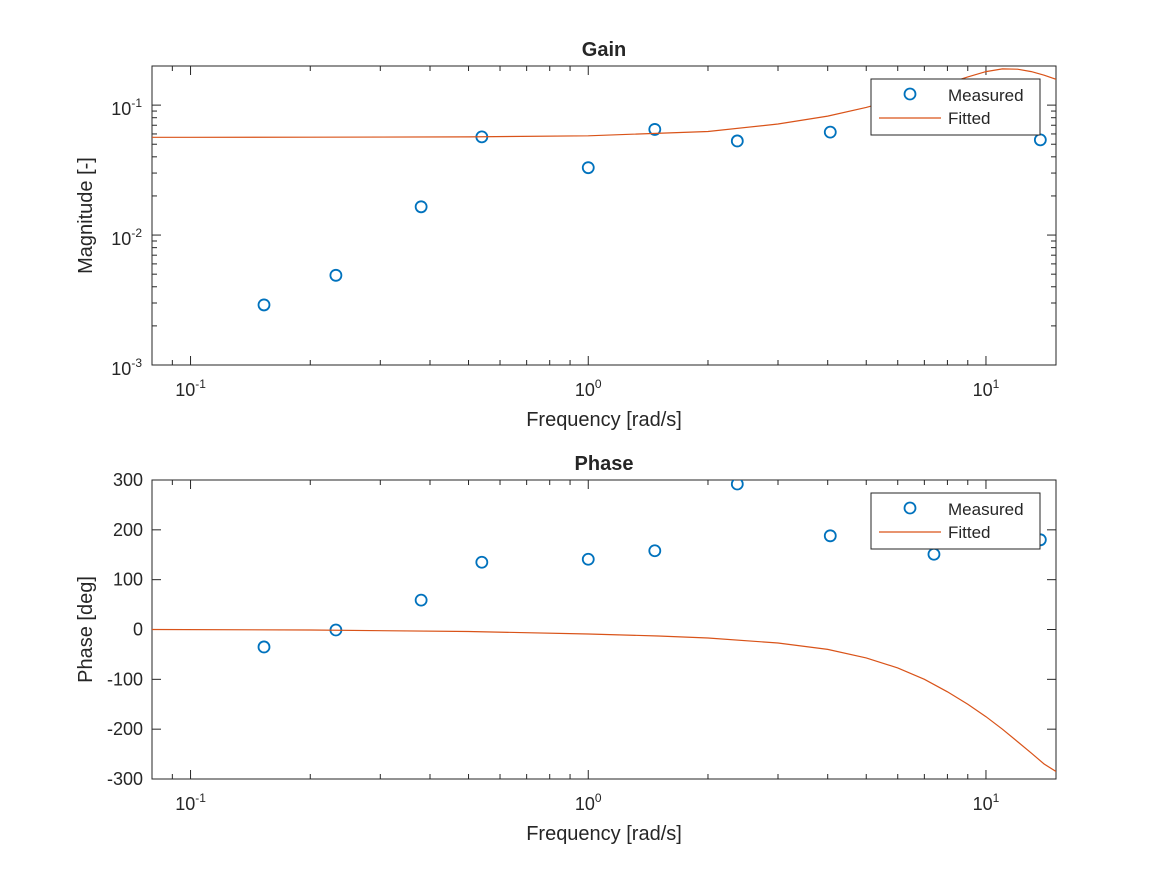 The image size is (1167, 875). I want to click on subplot-title: Gain, so click(604, 50).